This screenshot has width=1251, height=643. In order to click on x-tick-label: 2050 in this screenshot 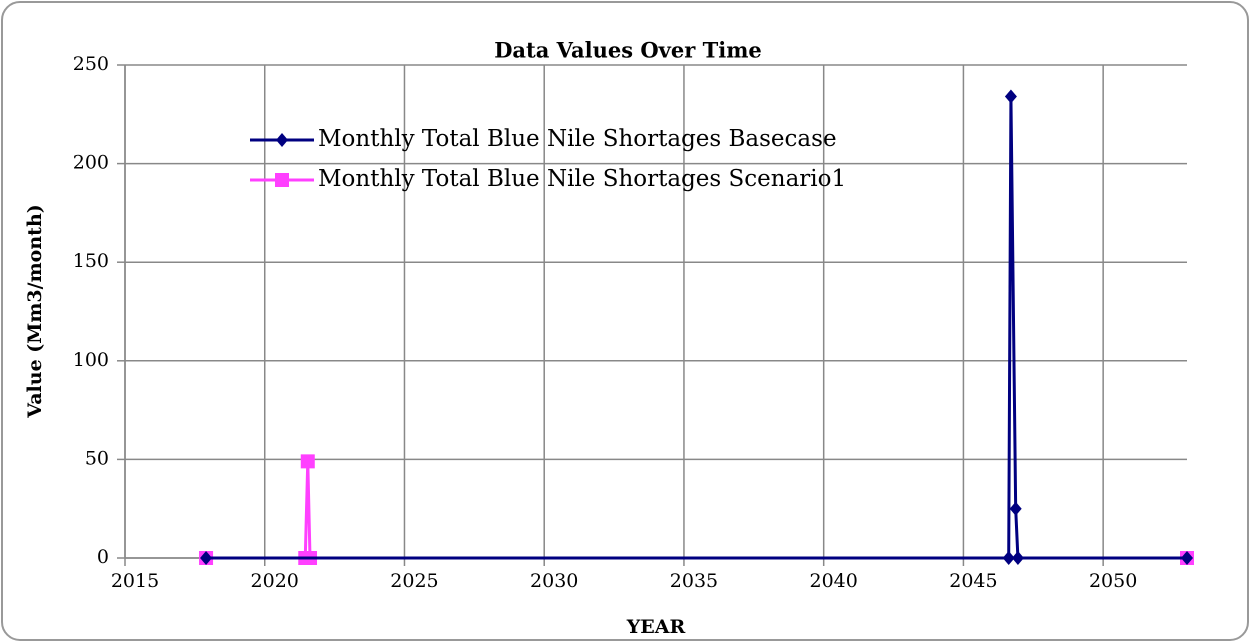, I will do `click(1113, 581)`.